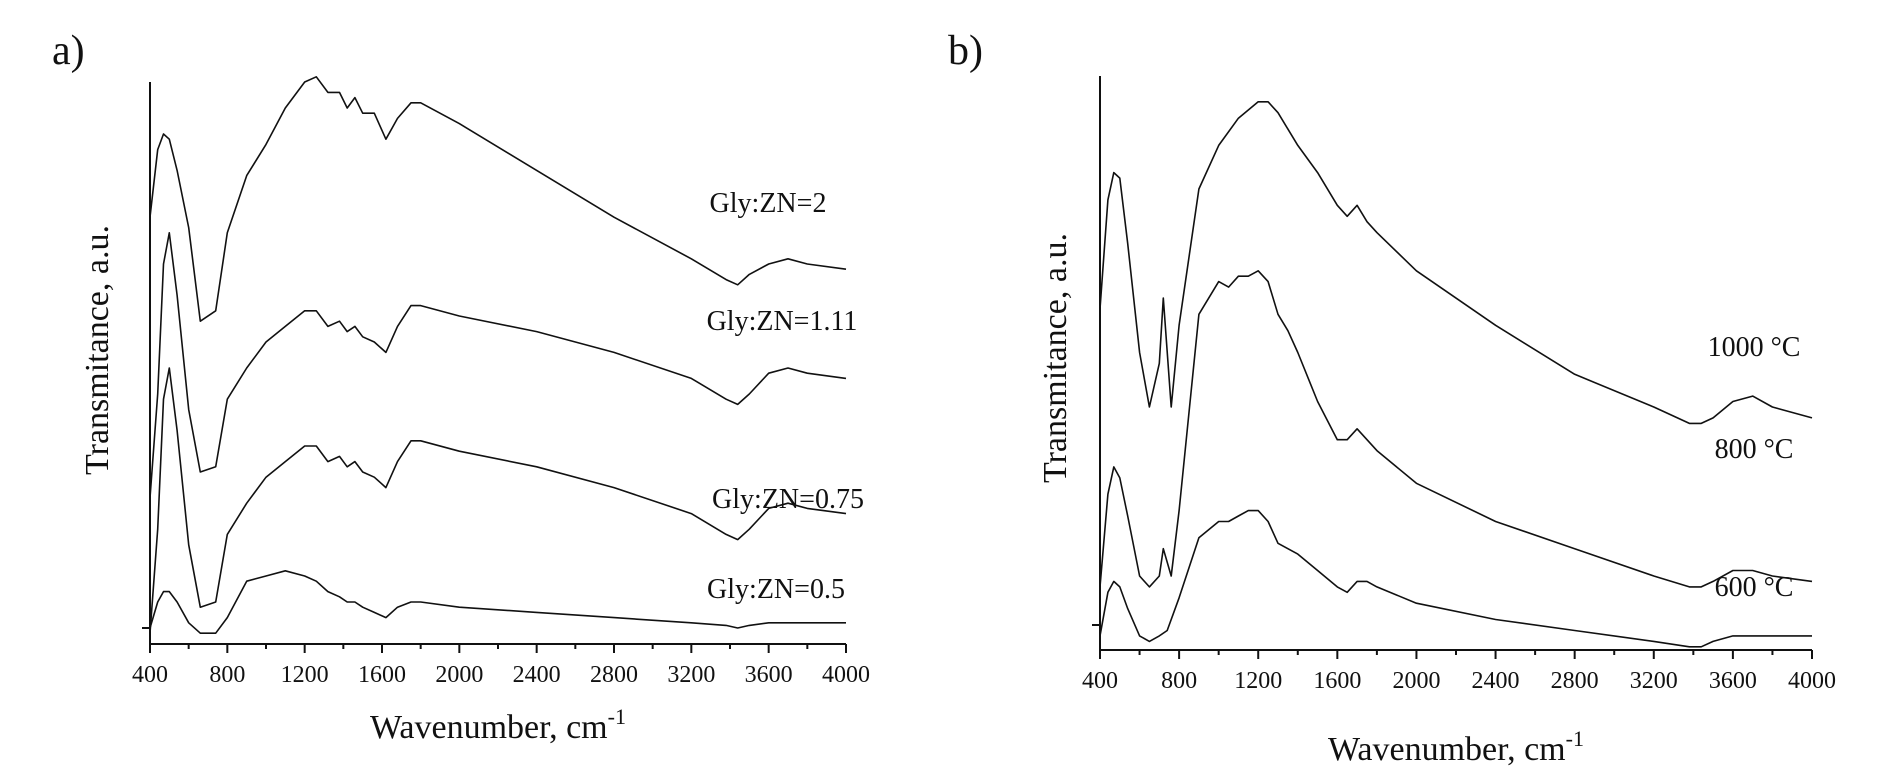 This screenshot has width=1882, height=768. Describe the element at coordinates (1416, 681) in the screenshot. I see `panel-b-x-tick-label: 2000` at that location.